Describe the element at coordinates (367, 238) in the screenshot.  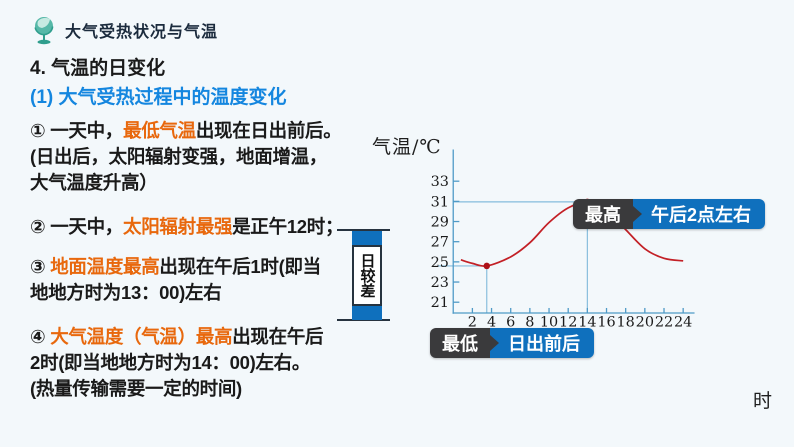
I see `range-cap-top` at that location.